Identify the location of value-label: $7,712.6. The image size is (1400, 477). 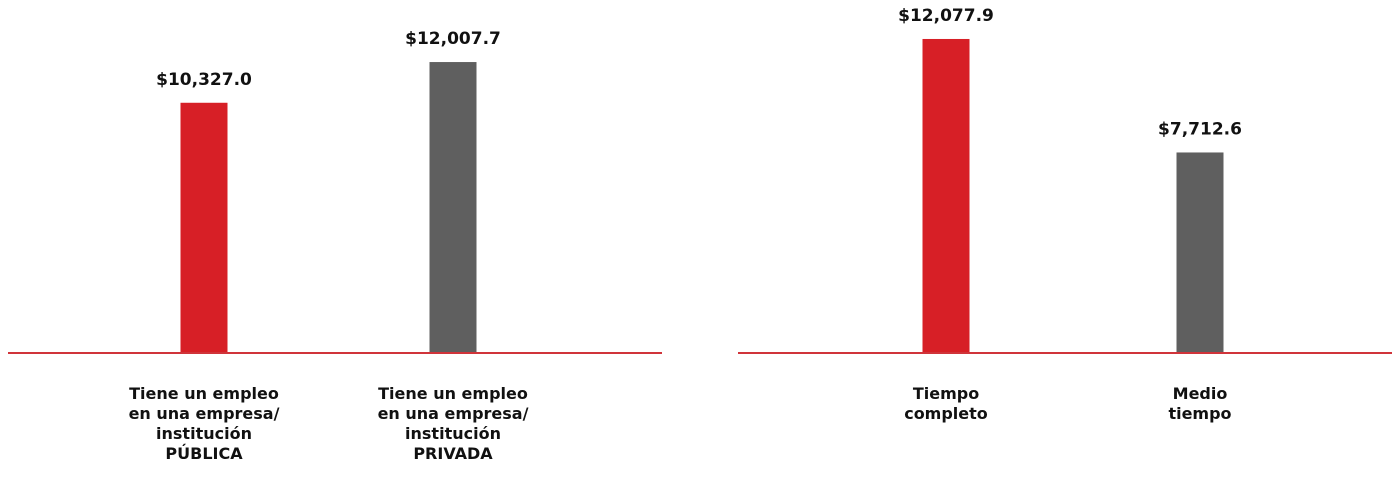
(1200, 129).